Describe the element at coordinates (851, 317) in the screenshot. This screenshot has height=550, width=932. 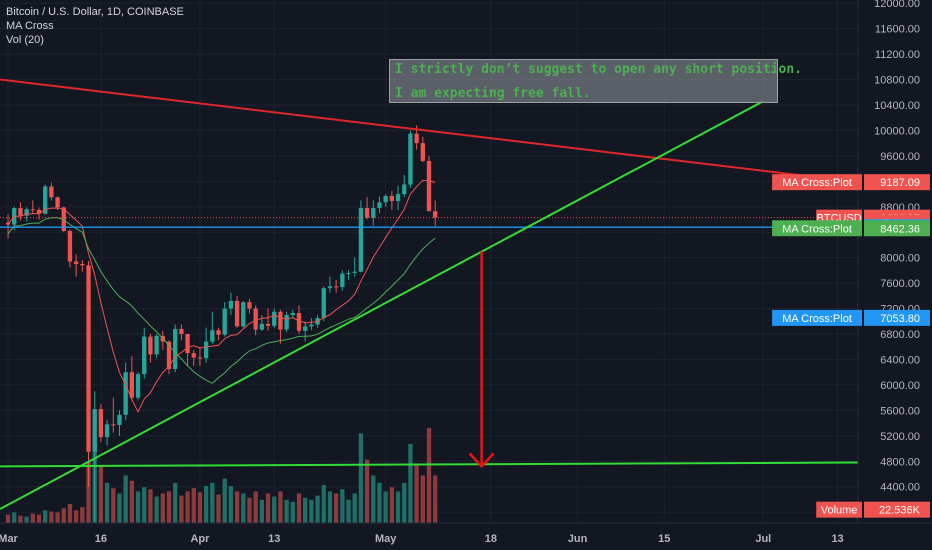
I see `price-tag: 7053.80 MA Cross:Plot` at that location.